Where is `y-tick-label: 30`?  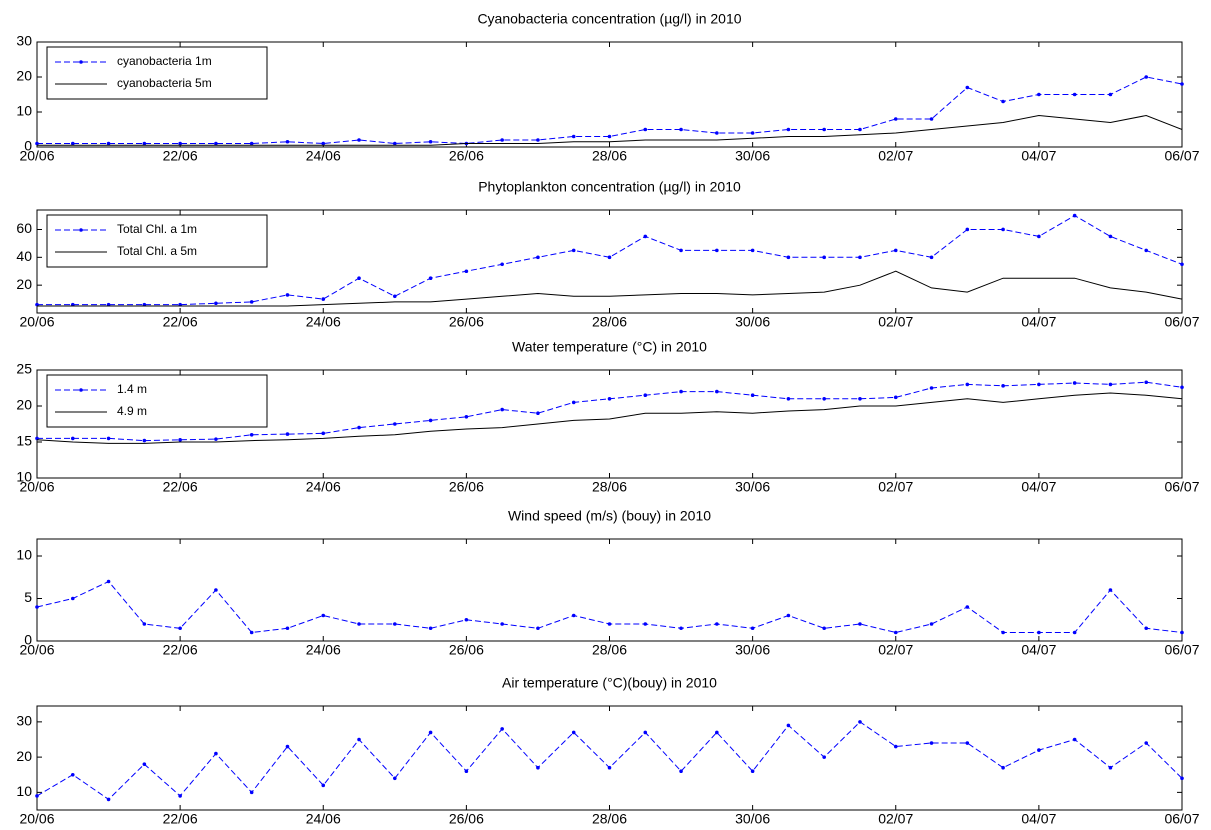
y-tick-label: 30 is located at coordinates (24, 721).